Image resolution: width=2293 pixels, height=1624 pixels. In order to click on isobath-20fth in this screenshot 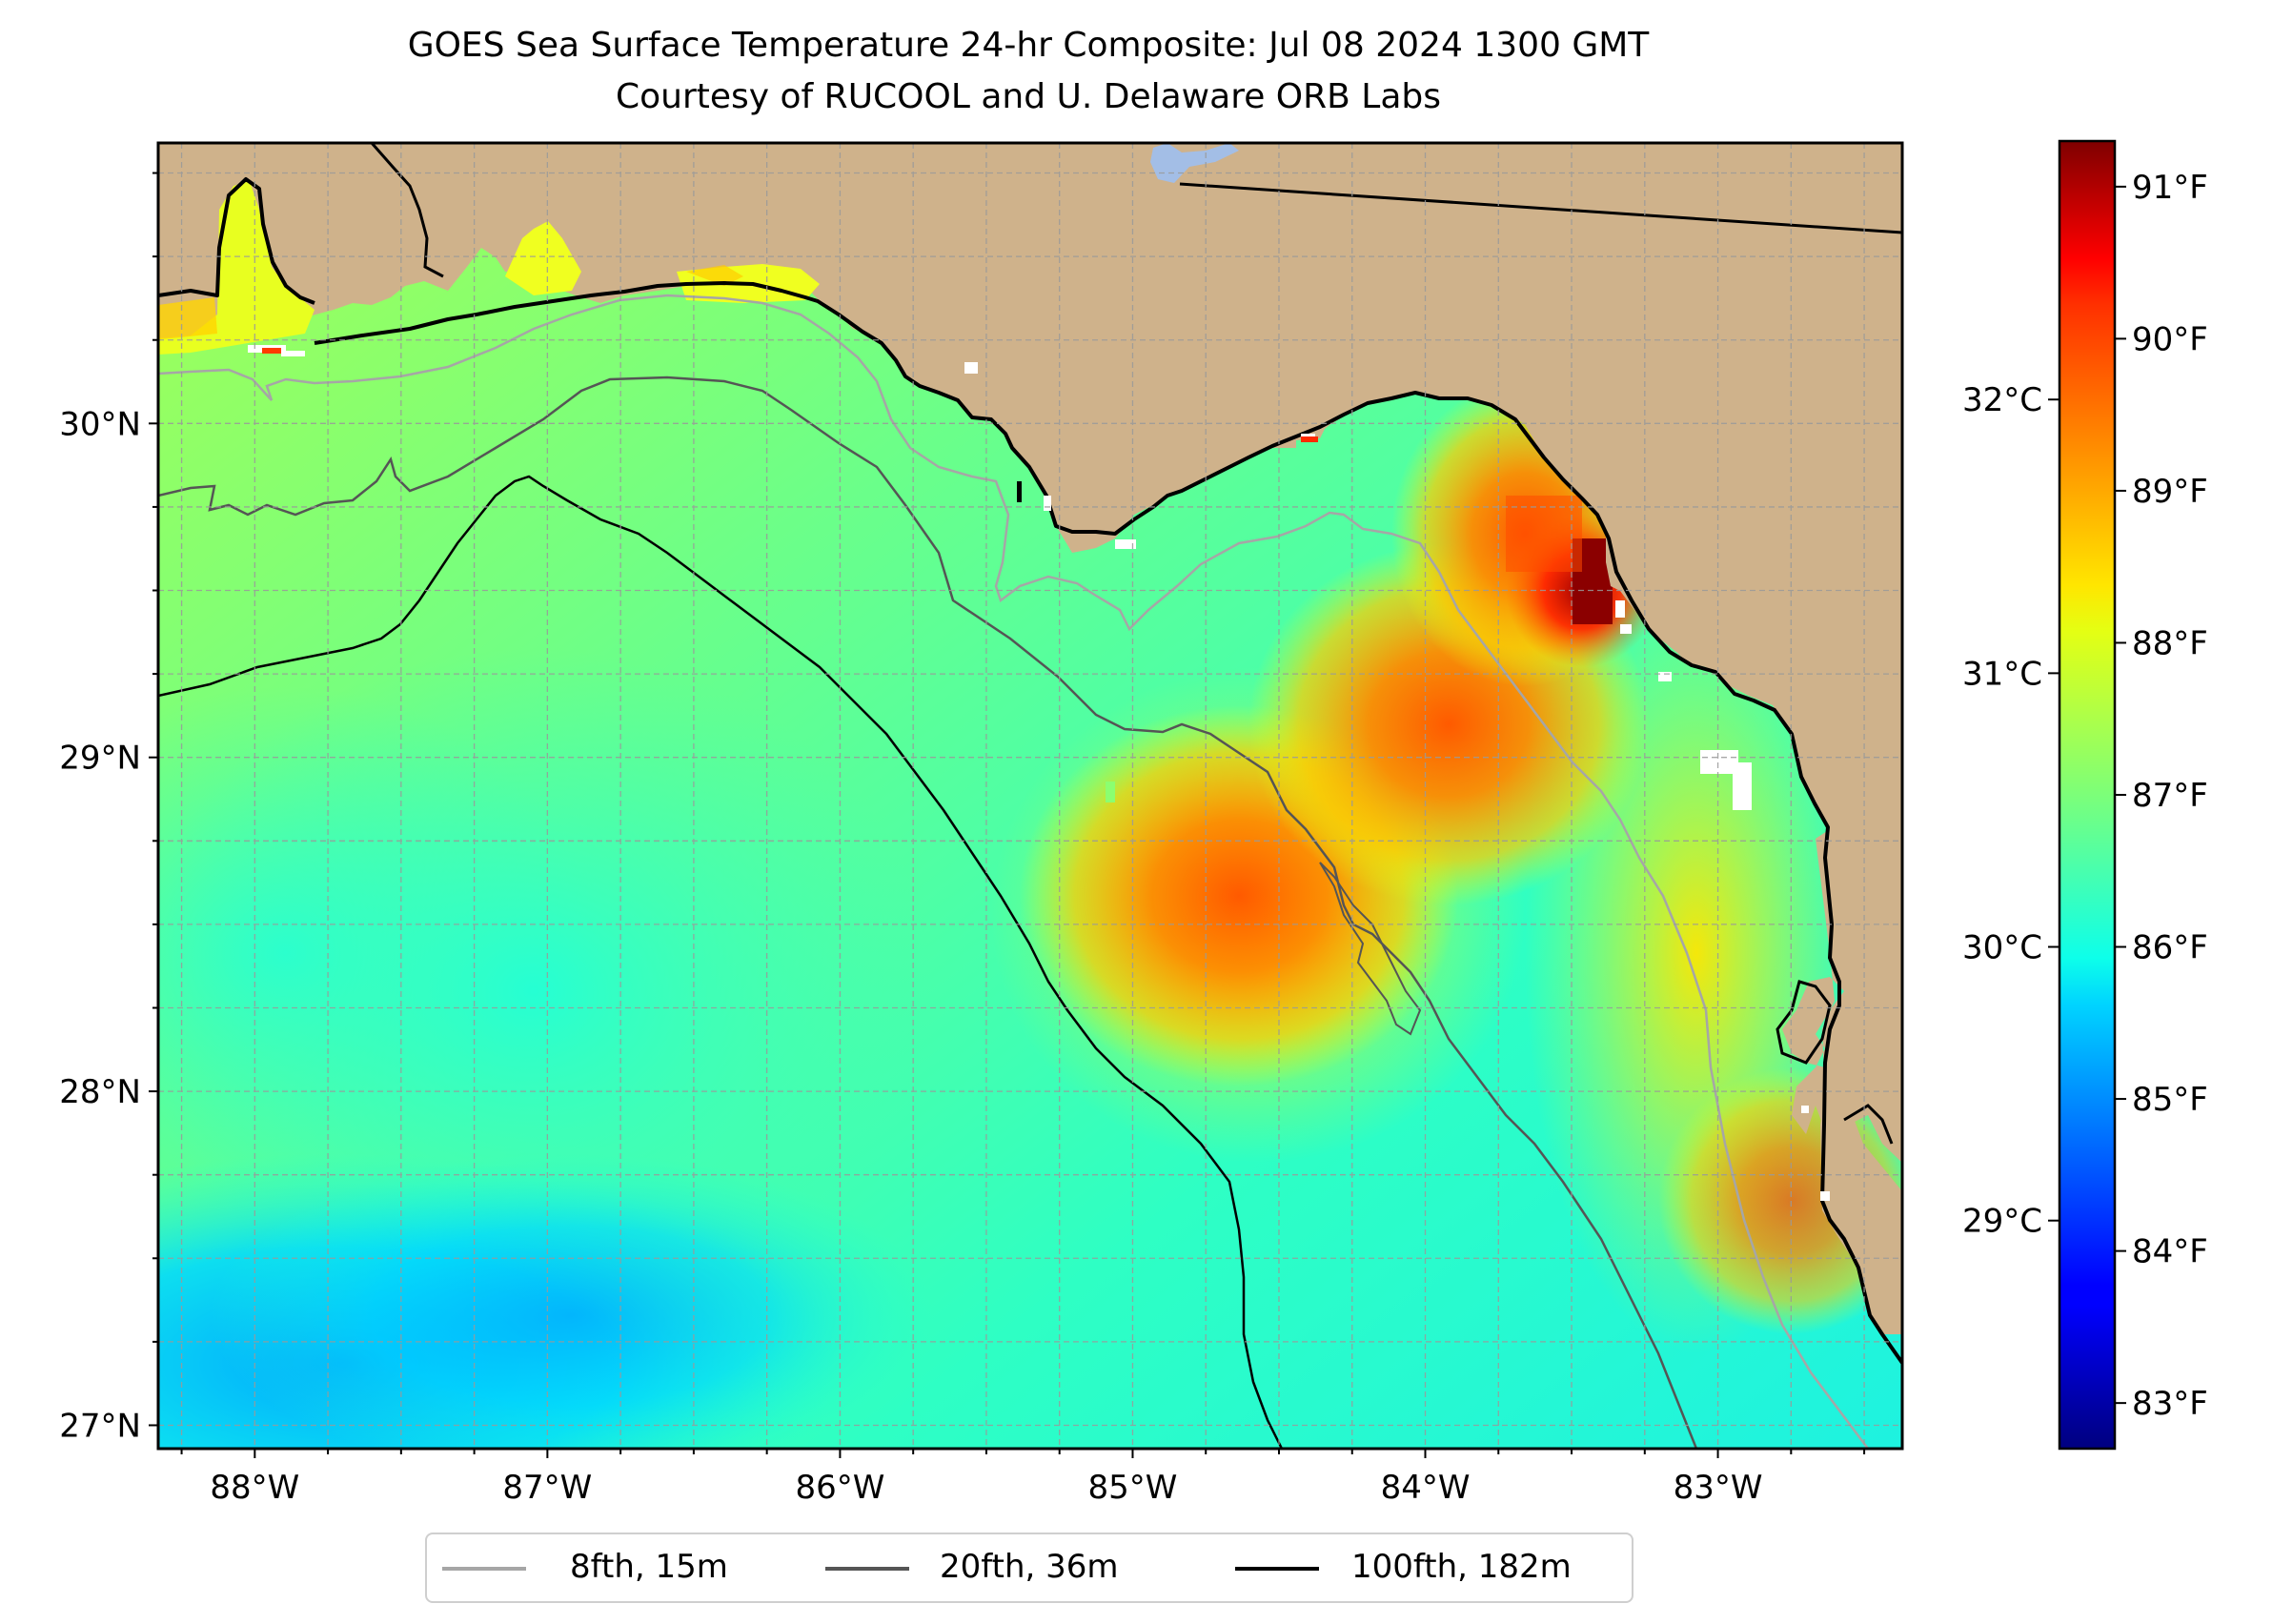, I will do `click(1371, 949)`.